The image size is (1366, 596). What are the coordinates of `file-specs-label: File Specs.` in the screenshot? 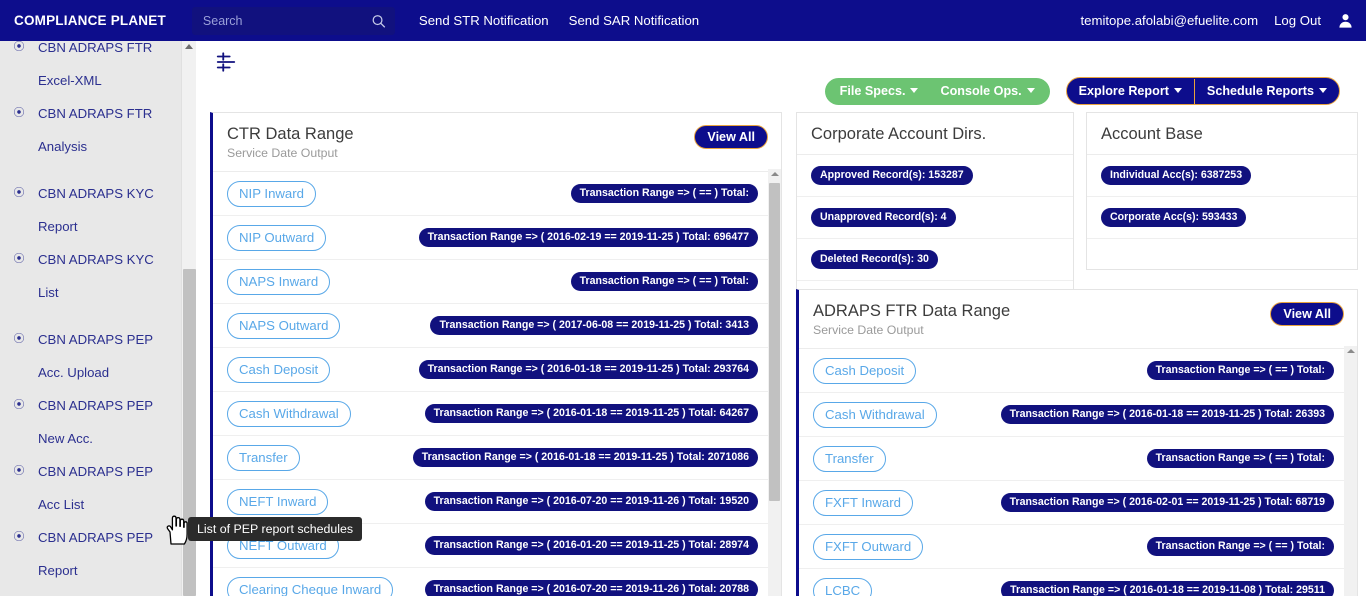 It's located at (872, 90).